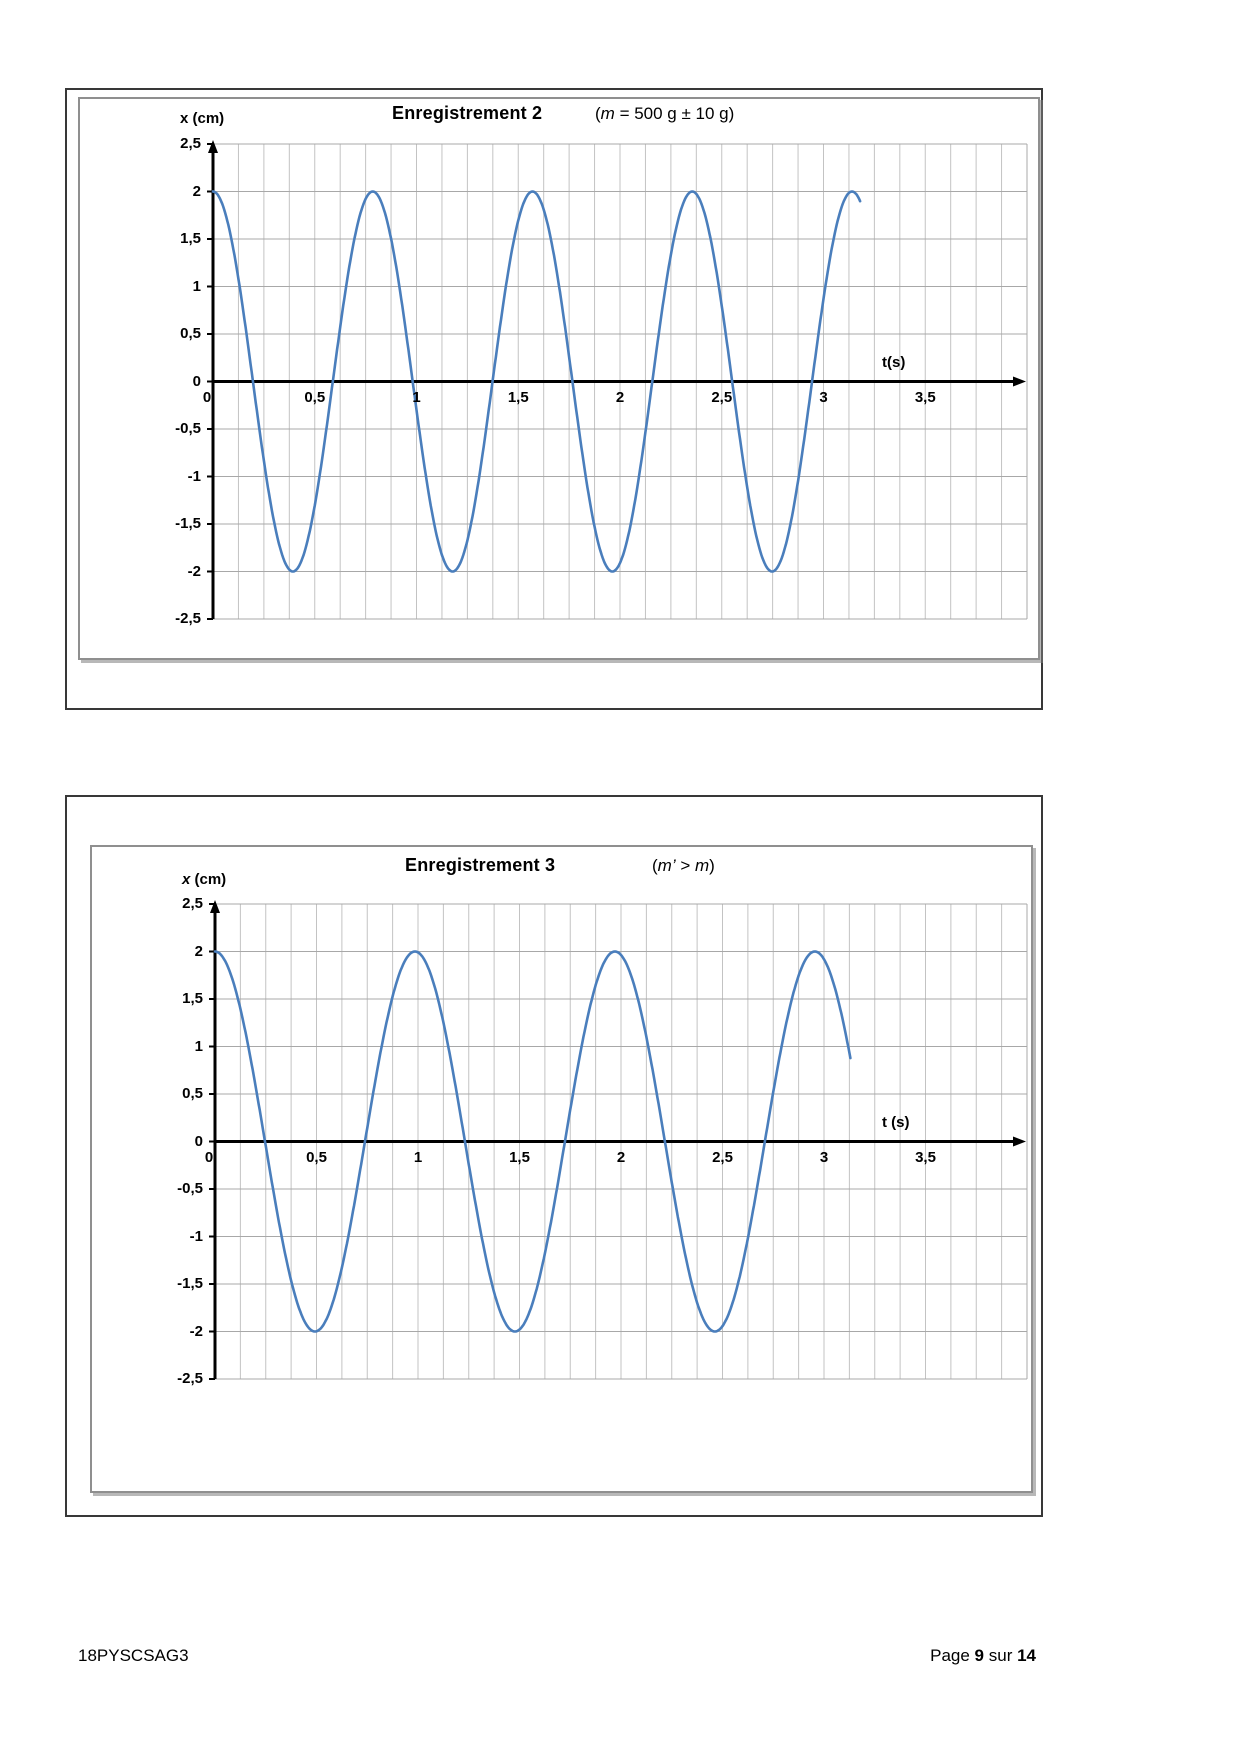  Describe the element at coordinates (979, 1655) in the screenshot. I see `text-run: 9` at that location.